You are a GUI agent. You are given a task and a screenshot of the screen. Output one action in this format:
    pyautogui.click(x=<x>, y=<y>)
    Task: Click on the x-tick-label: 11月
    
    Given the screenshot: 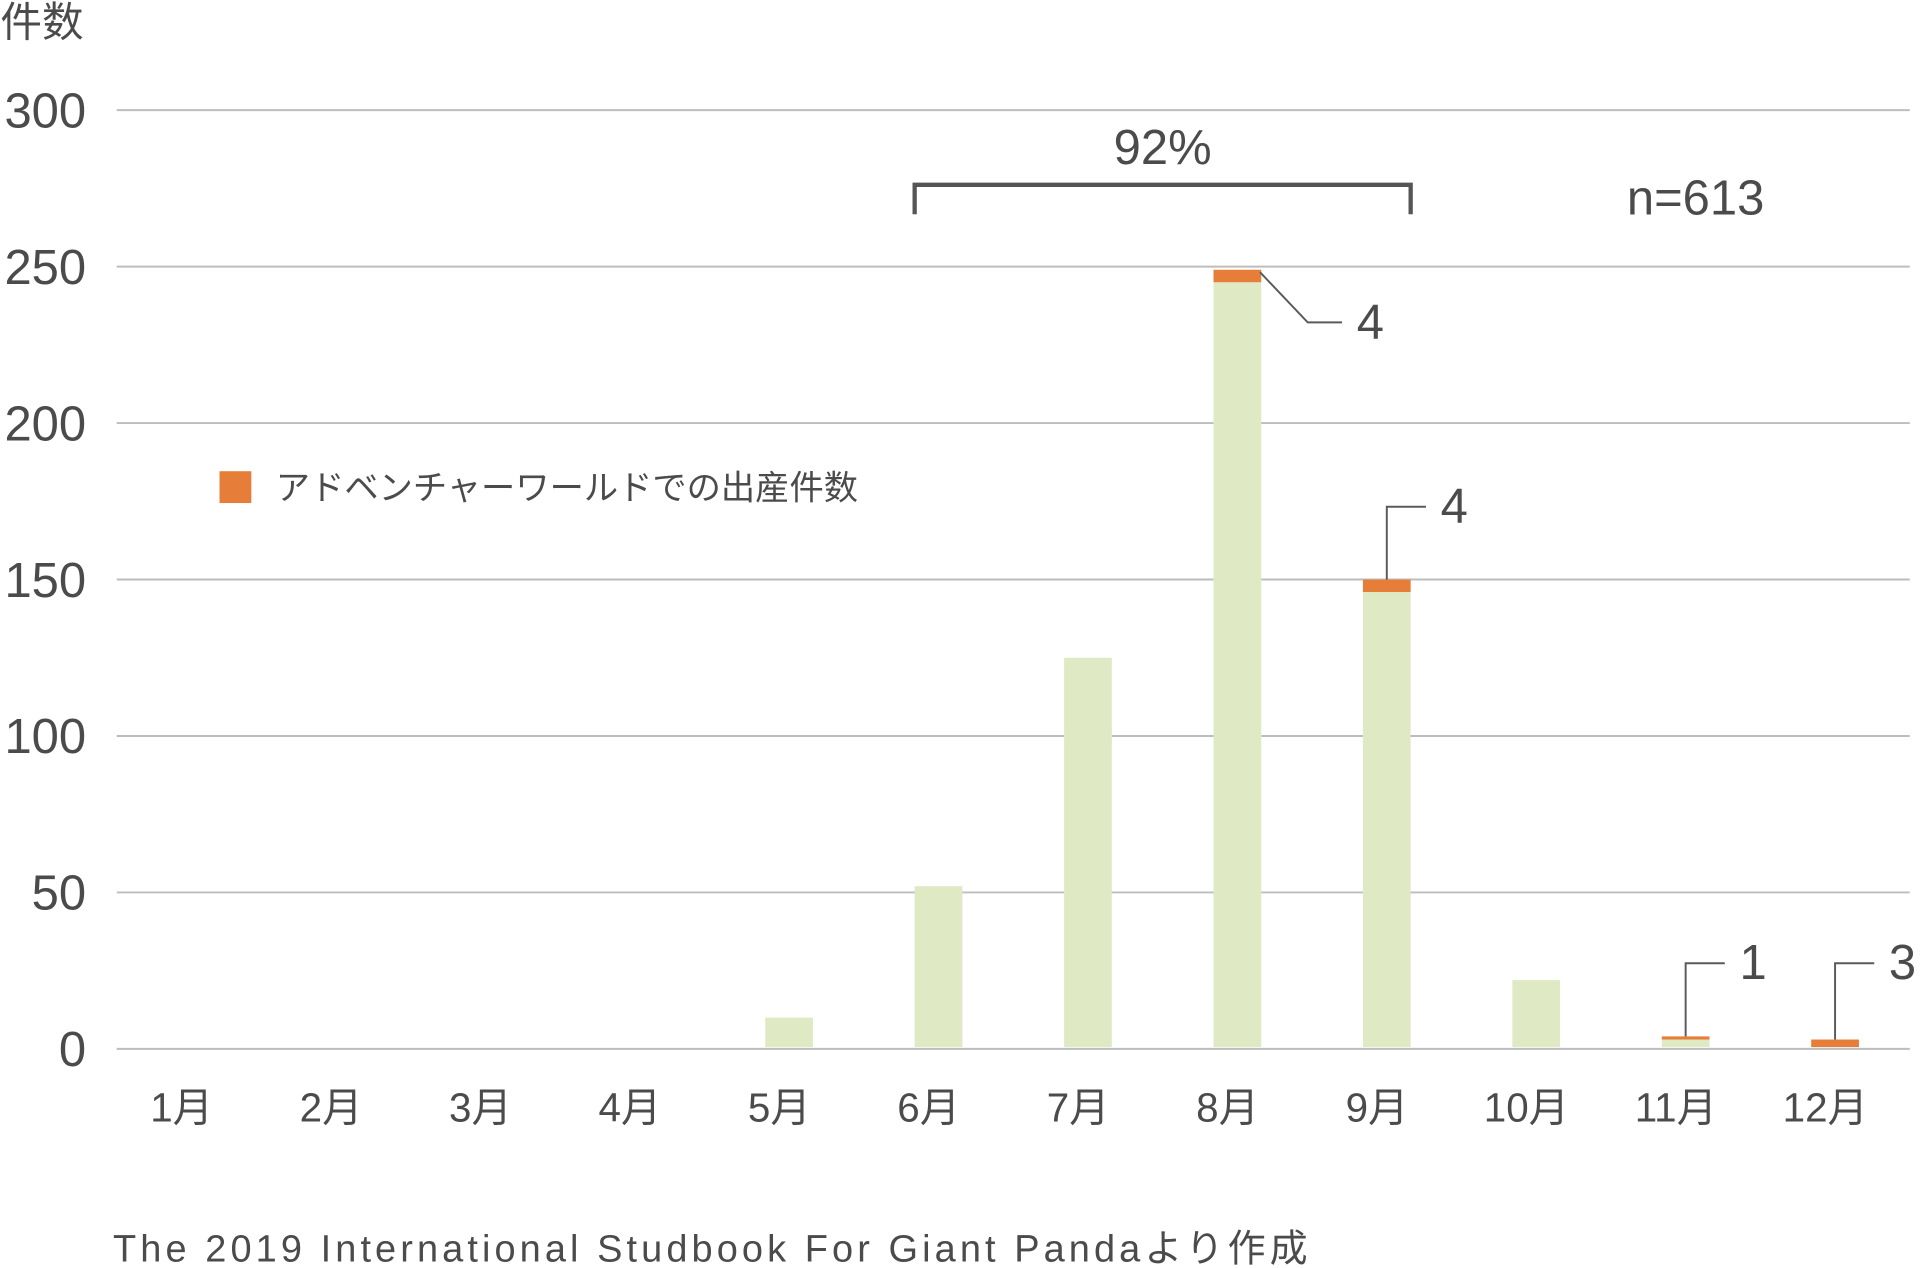 What is the action you would take?
    pyautogui.click(x=1676, y=1108)
    